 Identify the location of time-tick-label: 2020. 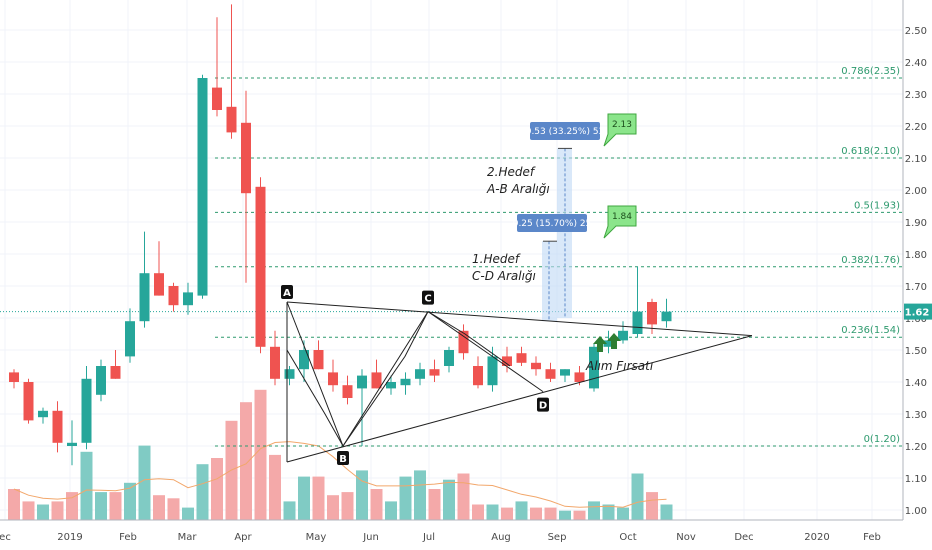
(816, 537).